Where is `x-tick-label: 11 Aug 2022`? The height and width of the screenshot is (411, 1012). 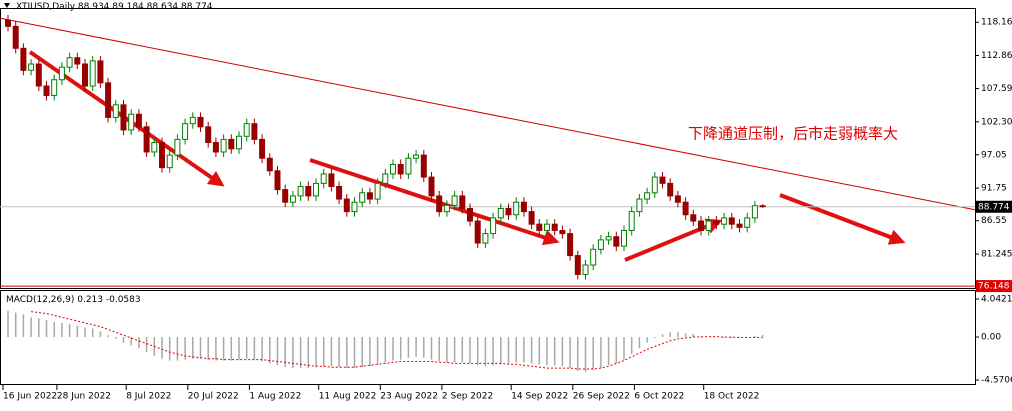 x-tick-label: 11 Aug 2022 is located at coordinates (348, 397).